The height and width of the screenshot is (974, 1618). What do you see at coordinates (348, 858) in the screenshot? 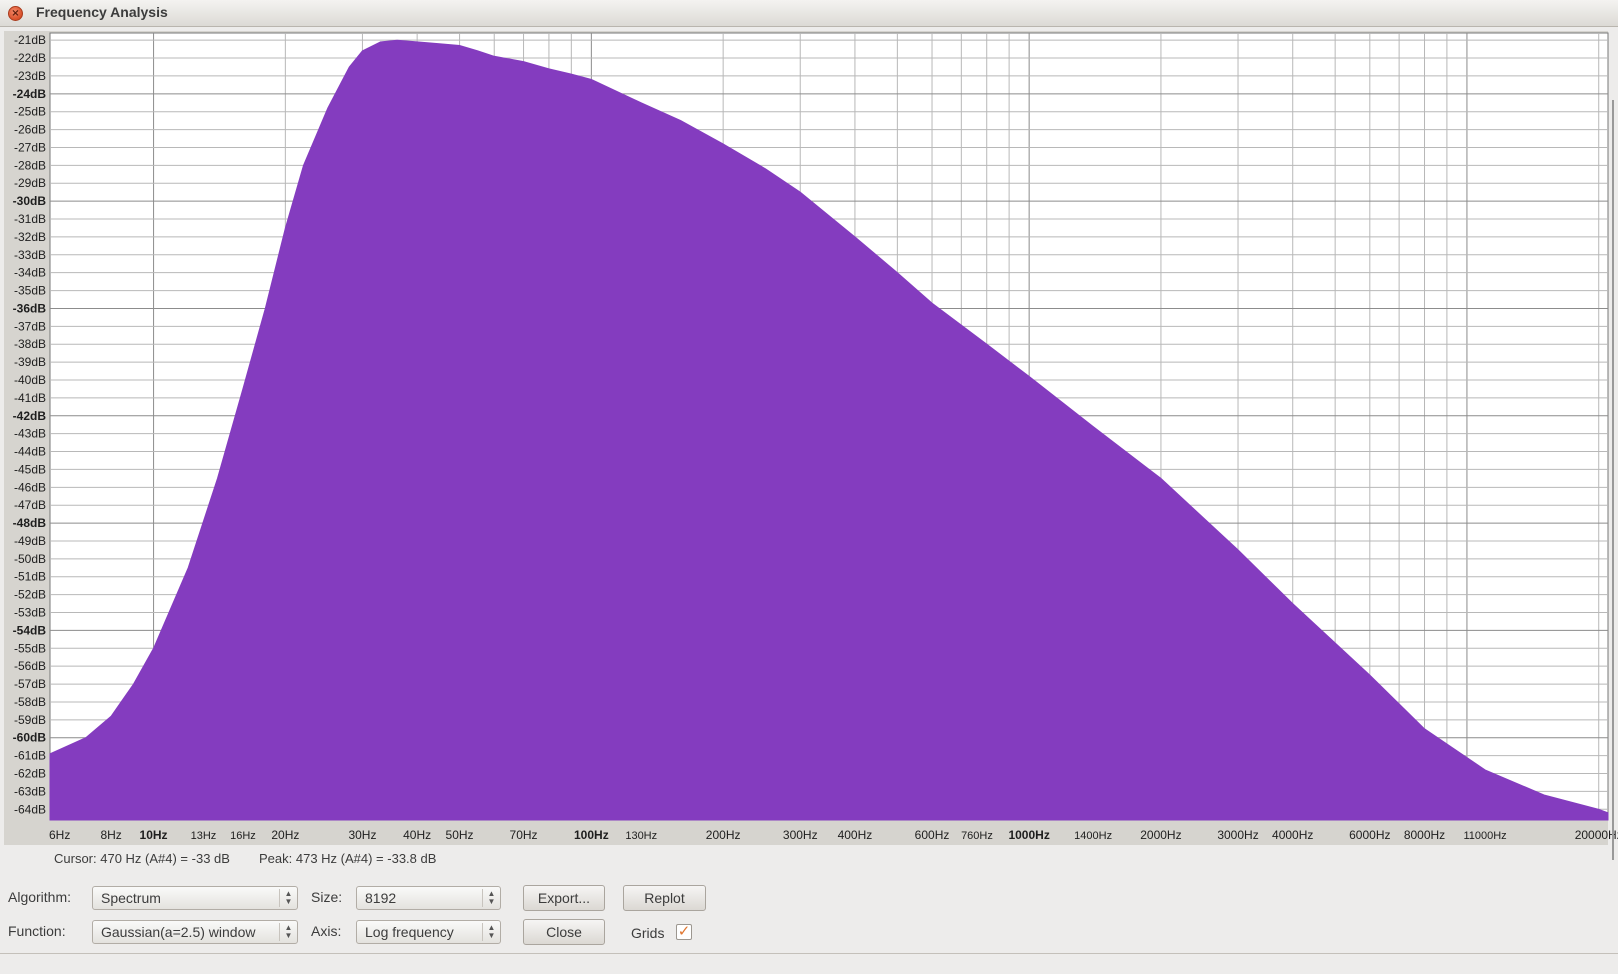
I see `peak-readout: Peak: 473 Hz (A#4) = -33.8 dB` at bounding box center [348, 858].